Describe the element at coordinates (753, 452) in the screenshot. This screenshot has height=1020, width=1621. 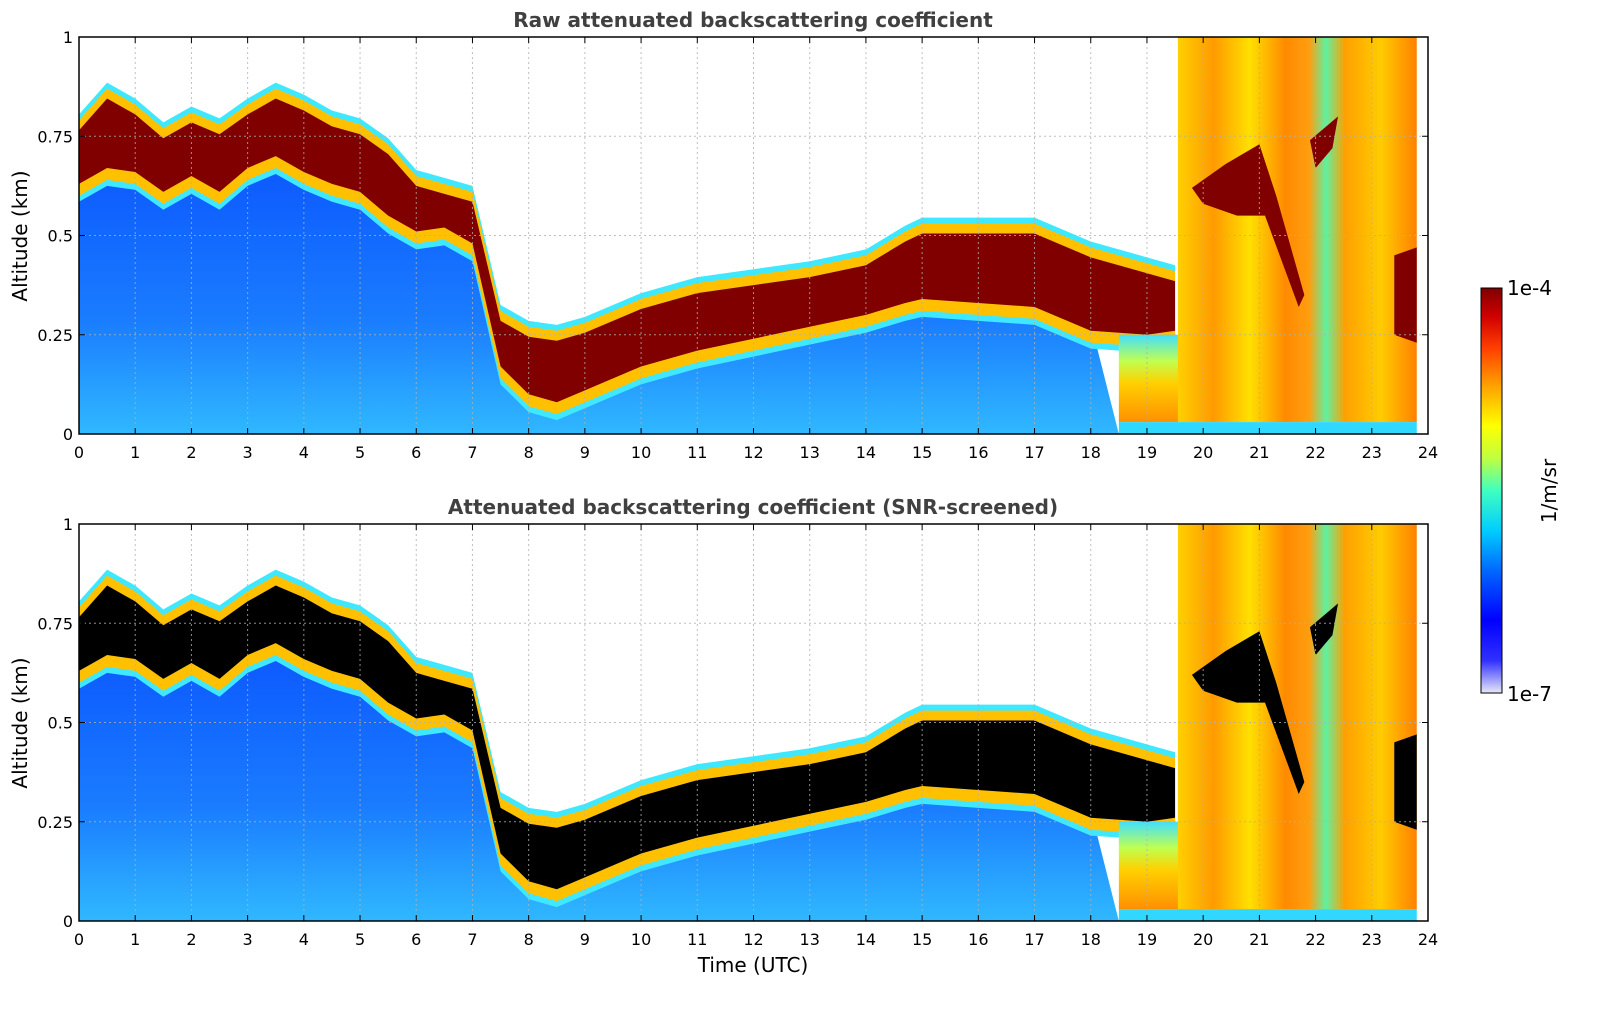
I see `panel1-x-tick-label: 12` at that location.